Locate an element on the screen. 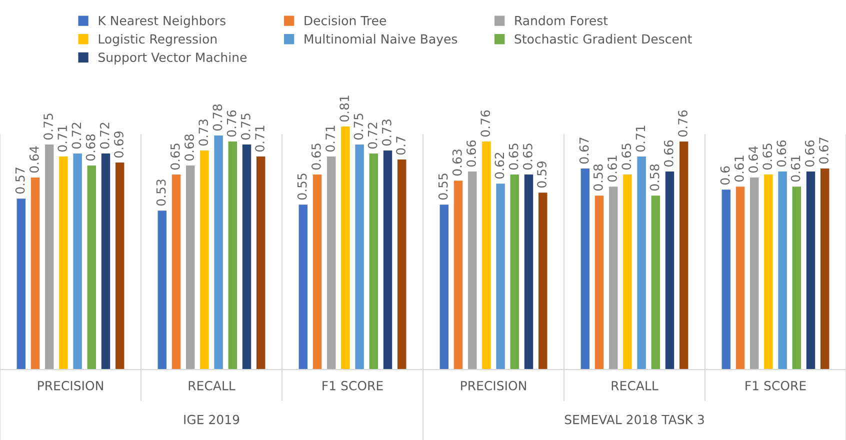  legend-label: Logistic Regression is located at coordinates (157, 40).